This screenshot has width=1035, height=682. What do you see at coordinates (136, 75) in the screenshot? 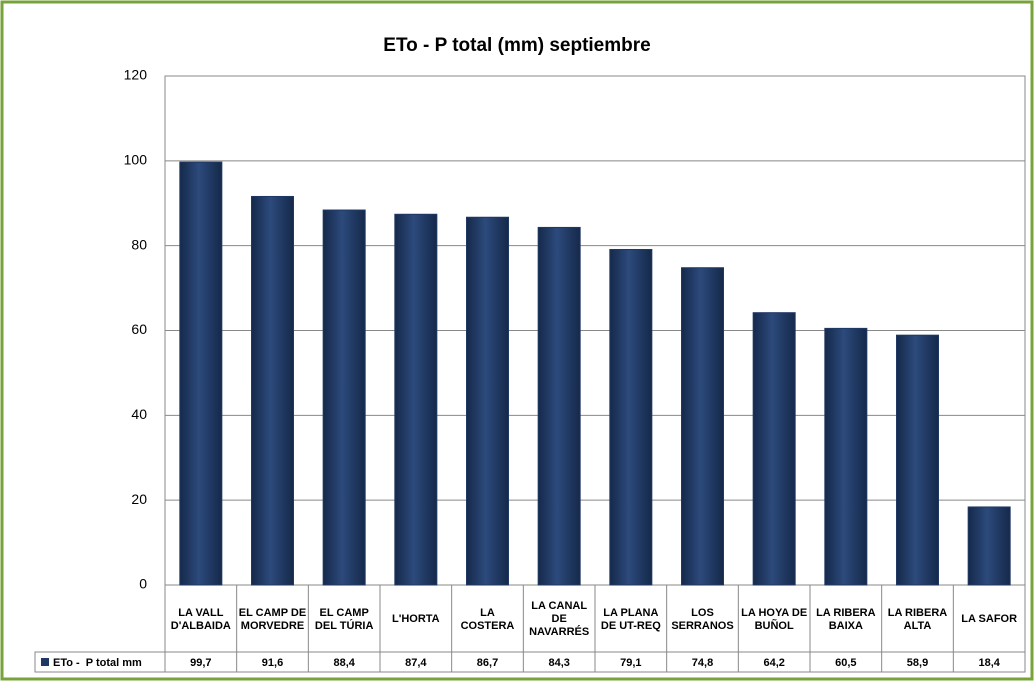
I see `y-tick-label: 120` at bounding box center [136, 75].